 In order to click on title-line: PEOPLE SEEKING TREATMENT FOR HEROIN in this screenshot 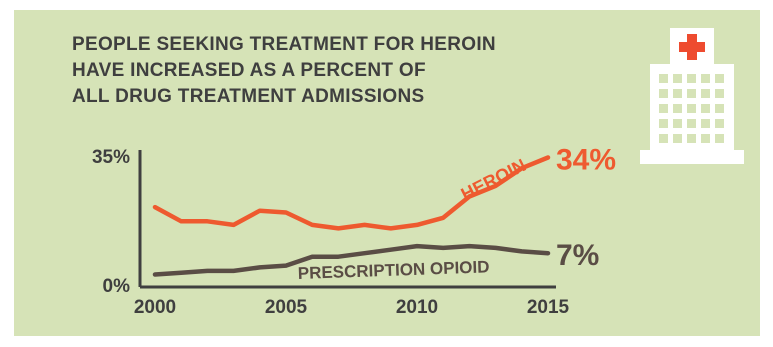, I will do `click(284, 44)`.